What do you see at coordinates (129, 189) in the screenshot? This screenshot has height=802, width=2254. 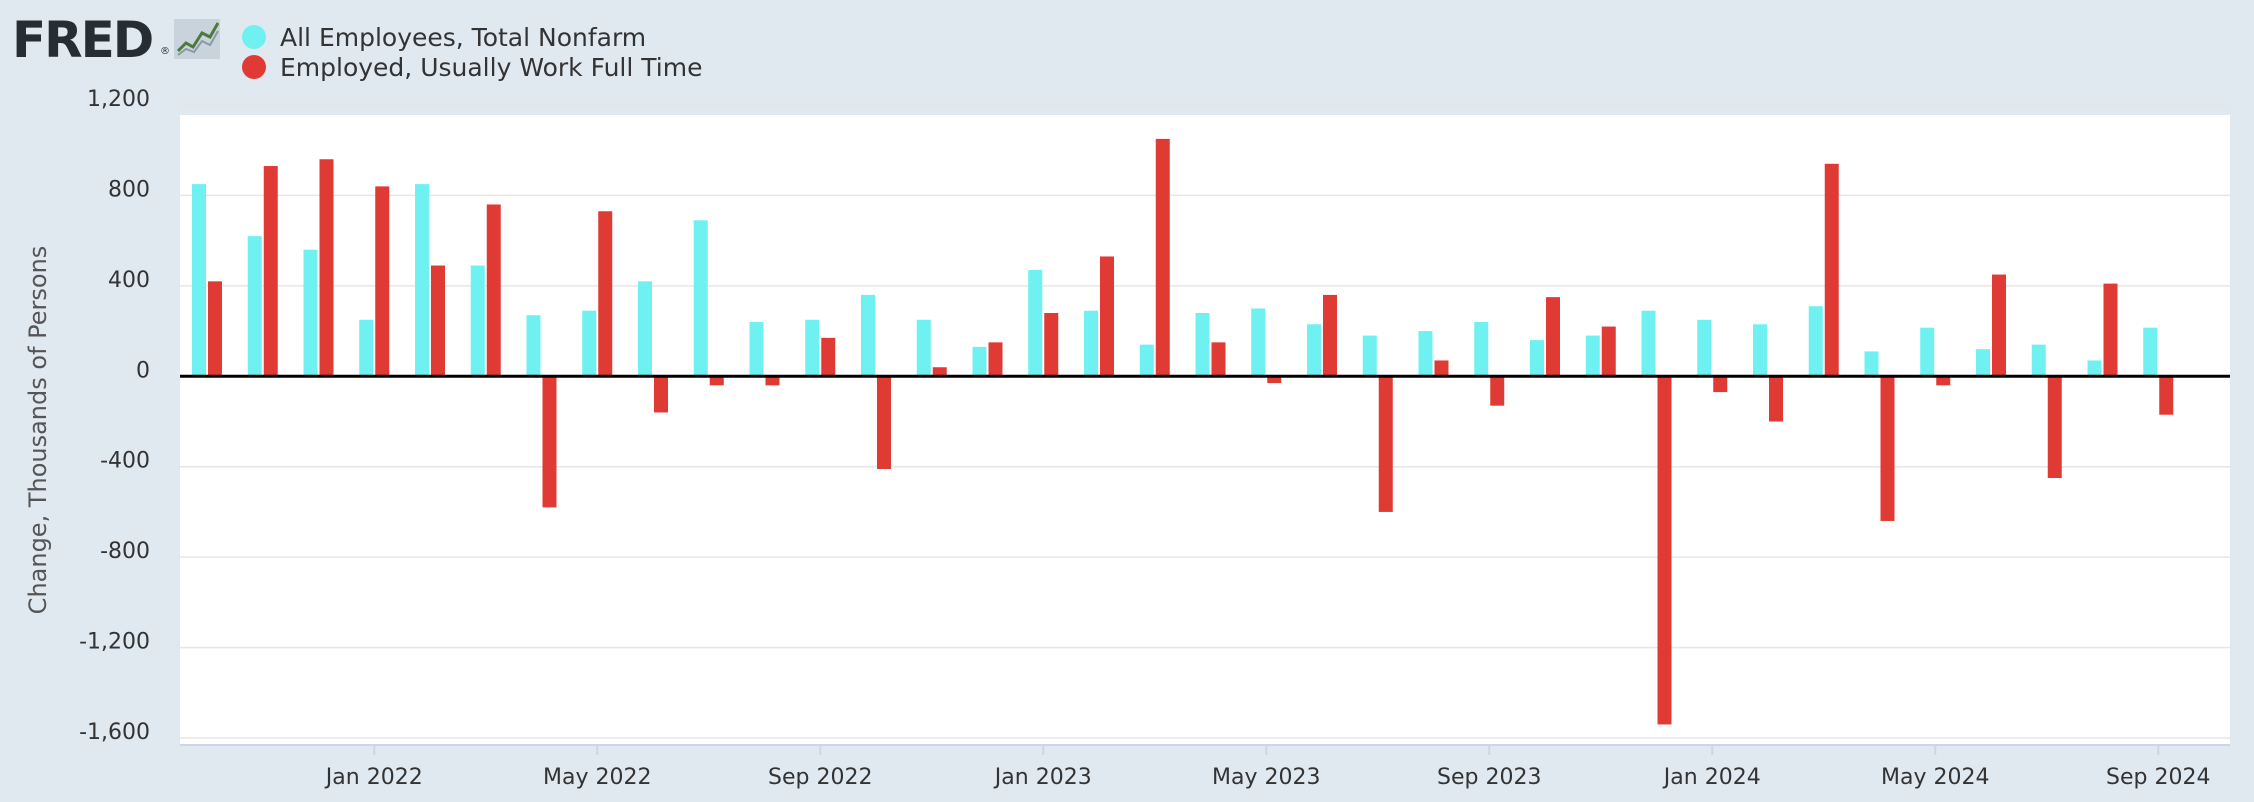 I see `y-tick-label: 800` at bounding box center [129, 189].